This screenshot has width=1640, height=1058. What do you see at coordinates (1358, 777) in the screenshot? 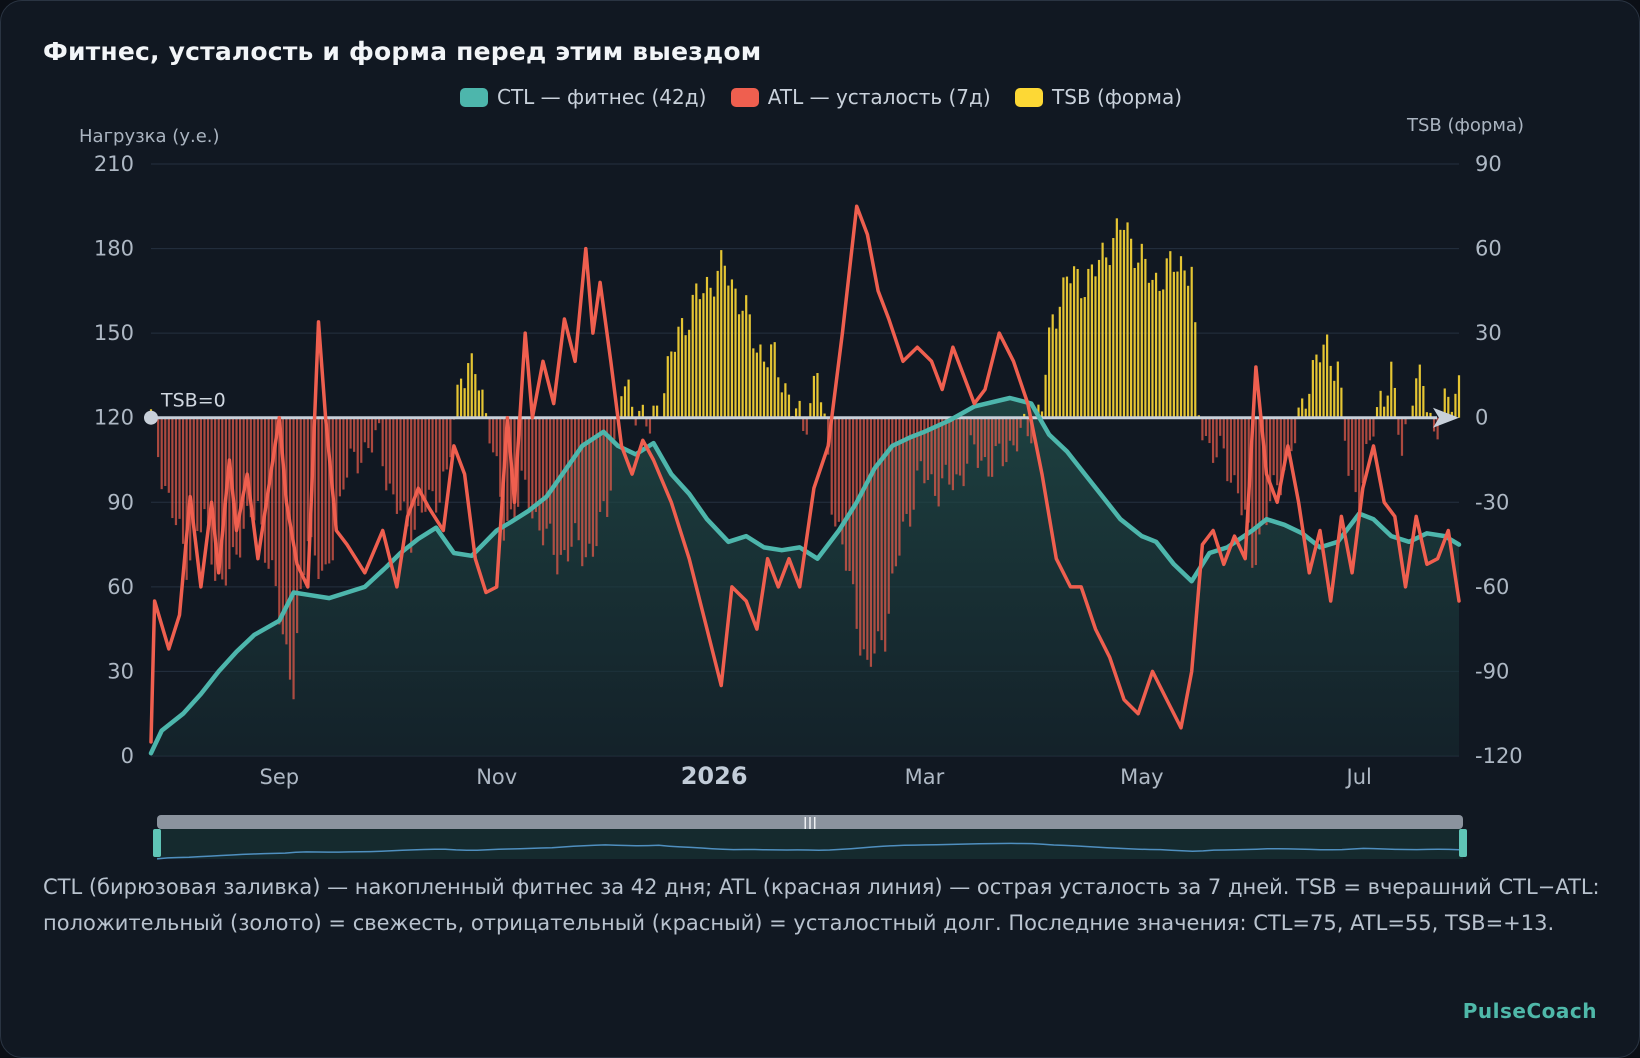
I see `x-tick-label: Jul` at bounding box center [1358, 777].